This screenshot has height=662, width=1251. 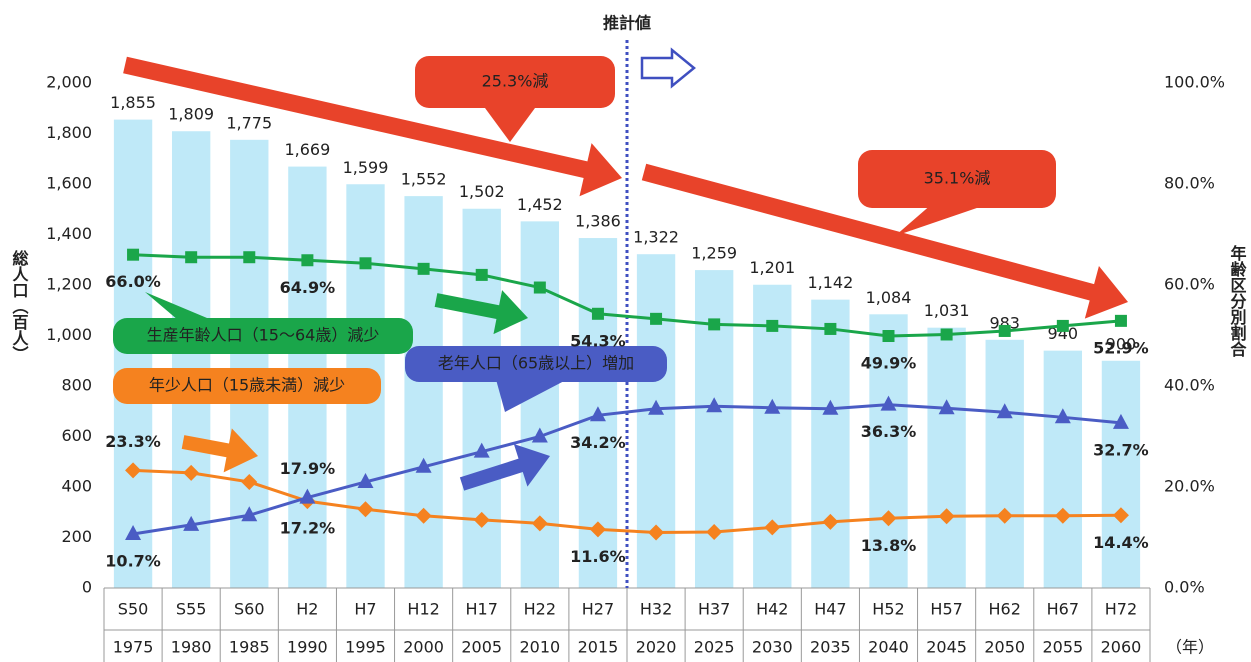 What do you see at coordinates (249, 609) in the screenshot?
I see `x-tick-label: S60` at bounding box center [249, 609].